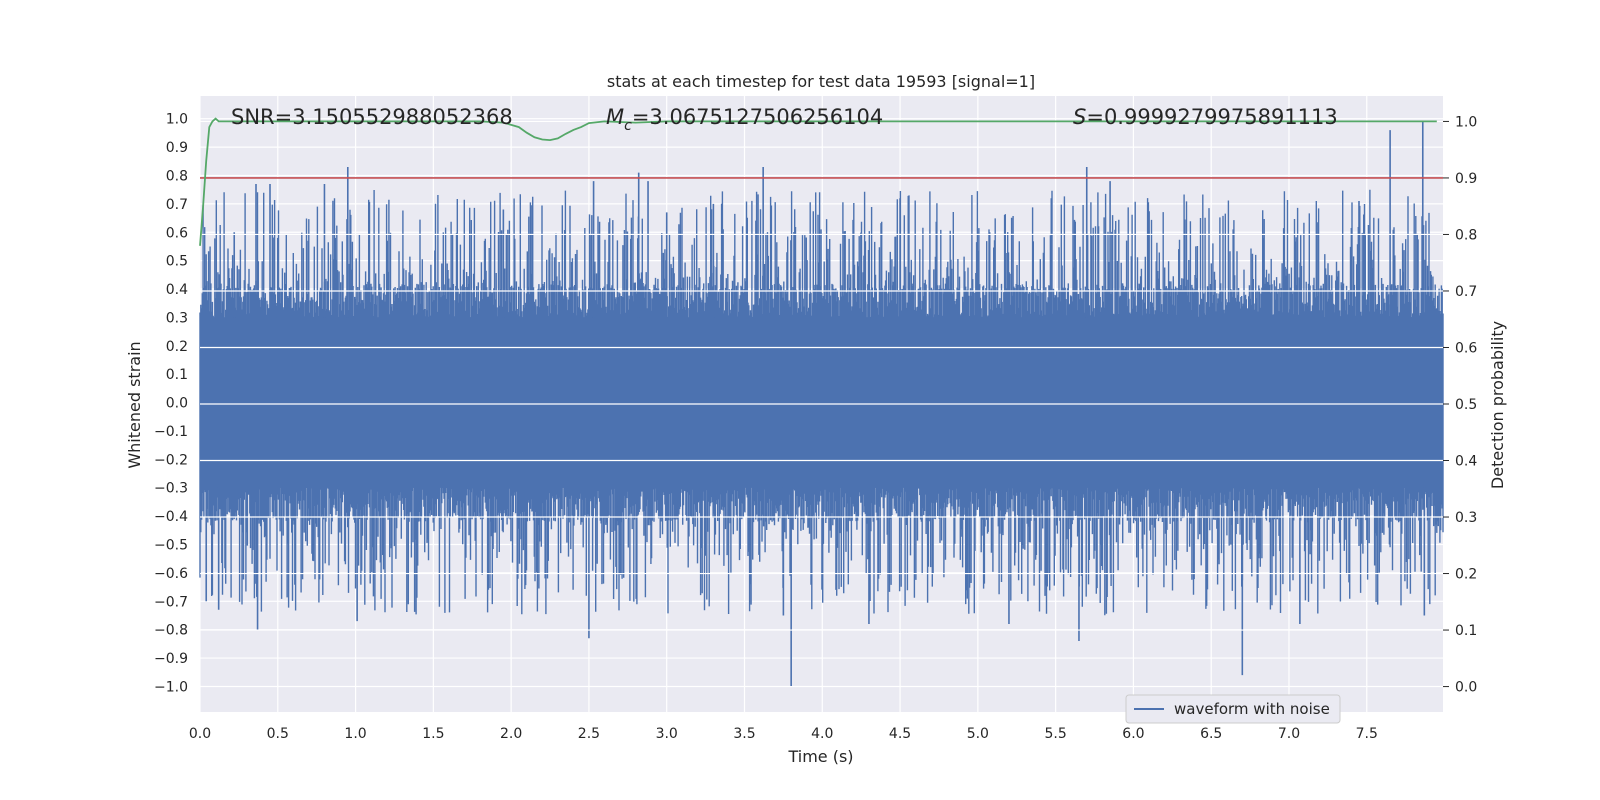 The image size is (1600, 800). Describe the element at coordinates (1466, 405) in the screenshot. I see `y2-tick-label: 0.5` at that location.